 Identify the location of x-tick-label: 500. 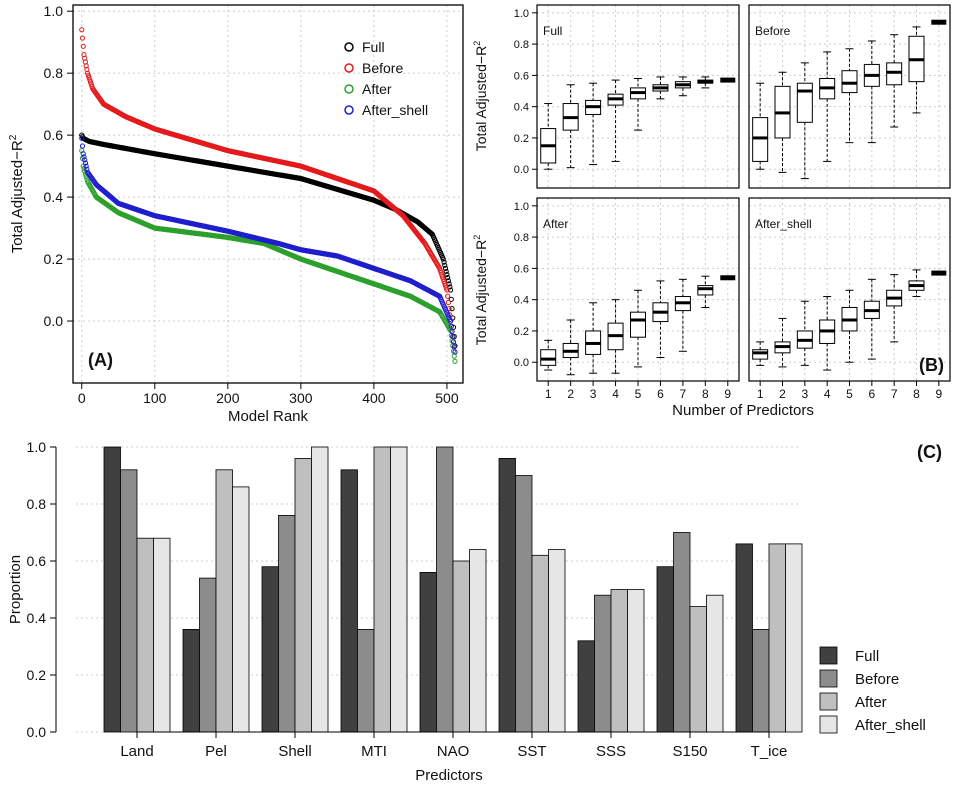
(447, 398).